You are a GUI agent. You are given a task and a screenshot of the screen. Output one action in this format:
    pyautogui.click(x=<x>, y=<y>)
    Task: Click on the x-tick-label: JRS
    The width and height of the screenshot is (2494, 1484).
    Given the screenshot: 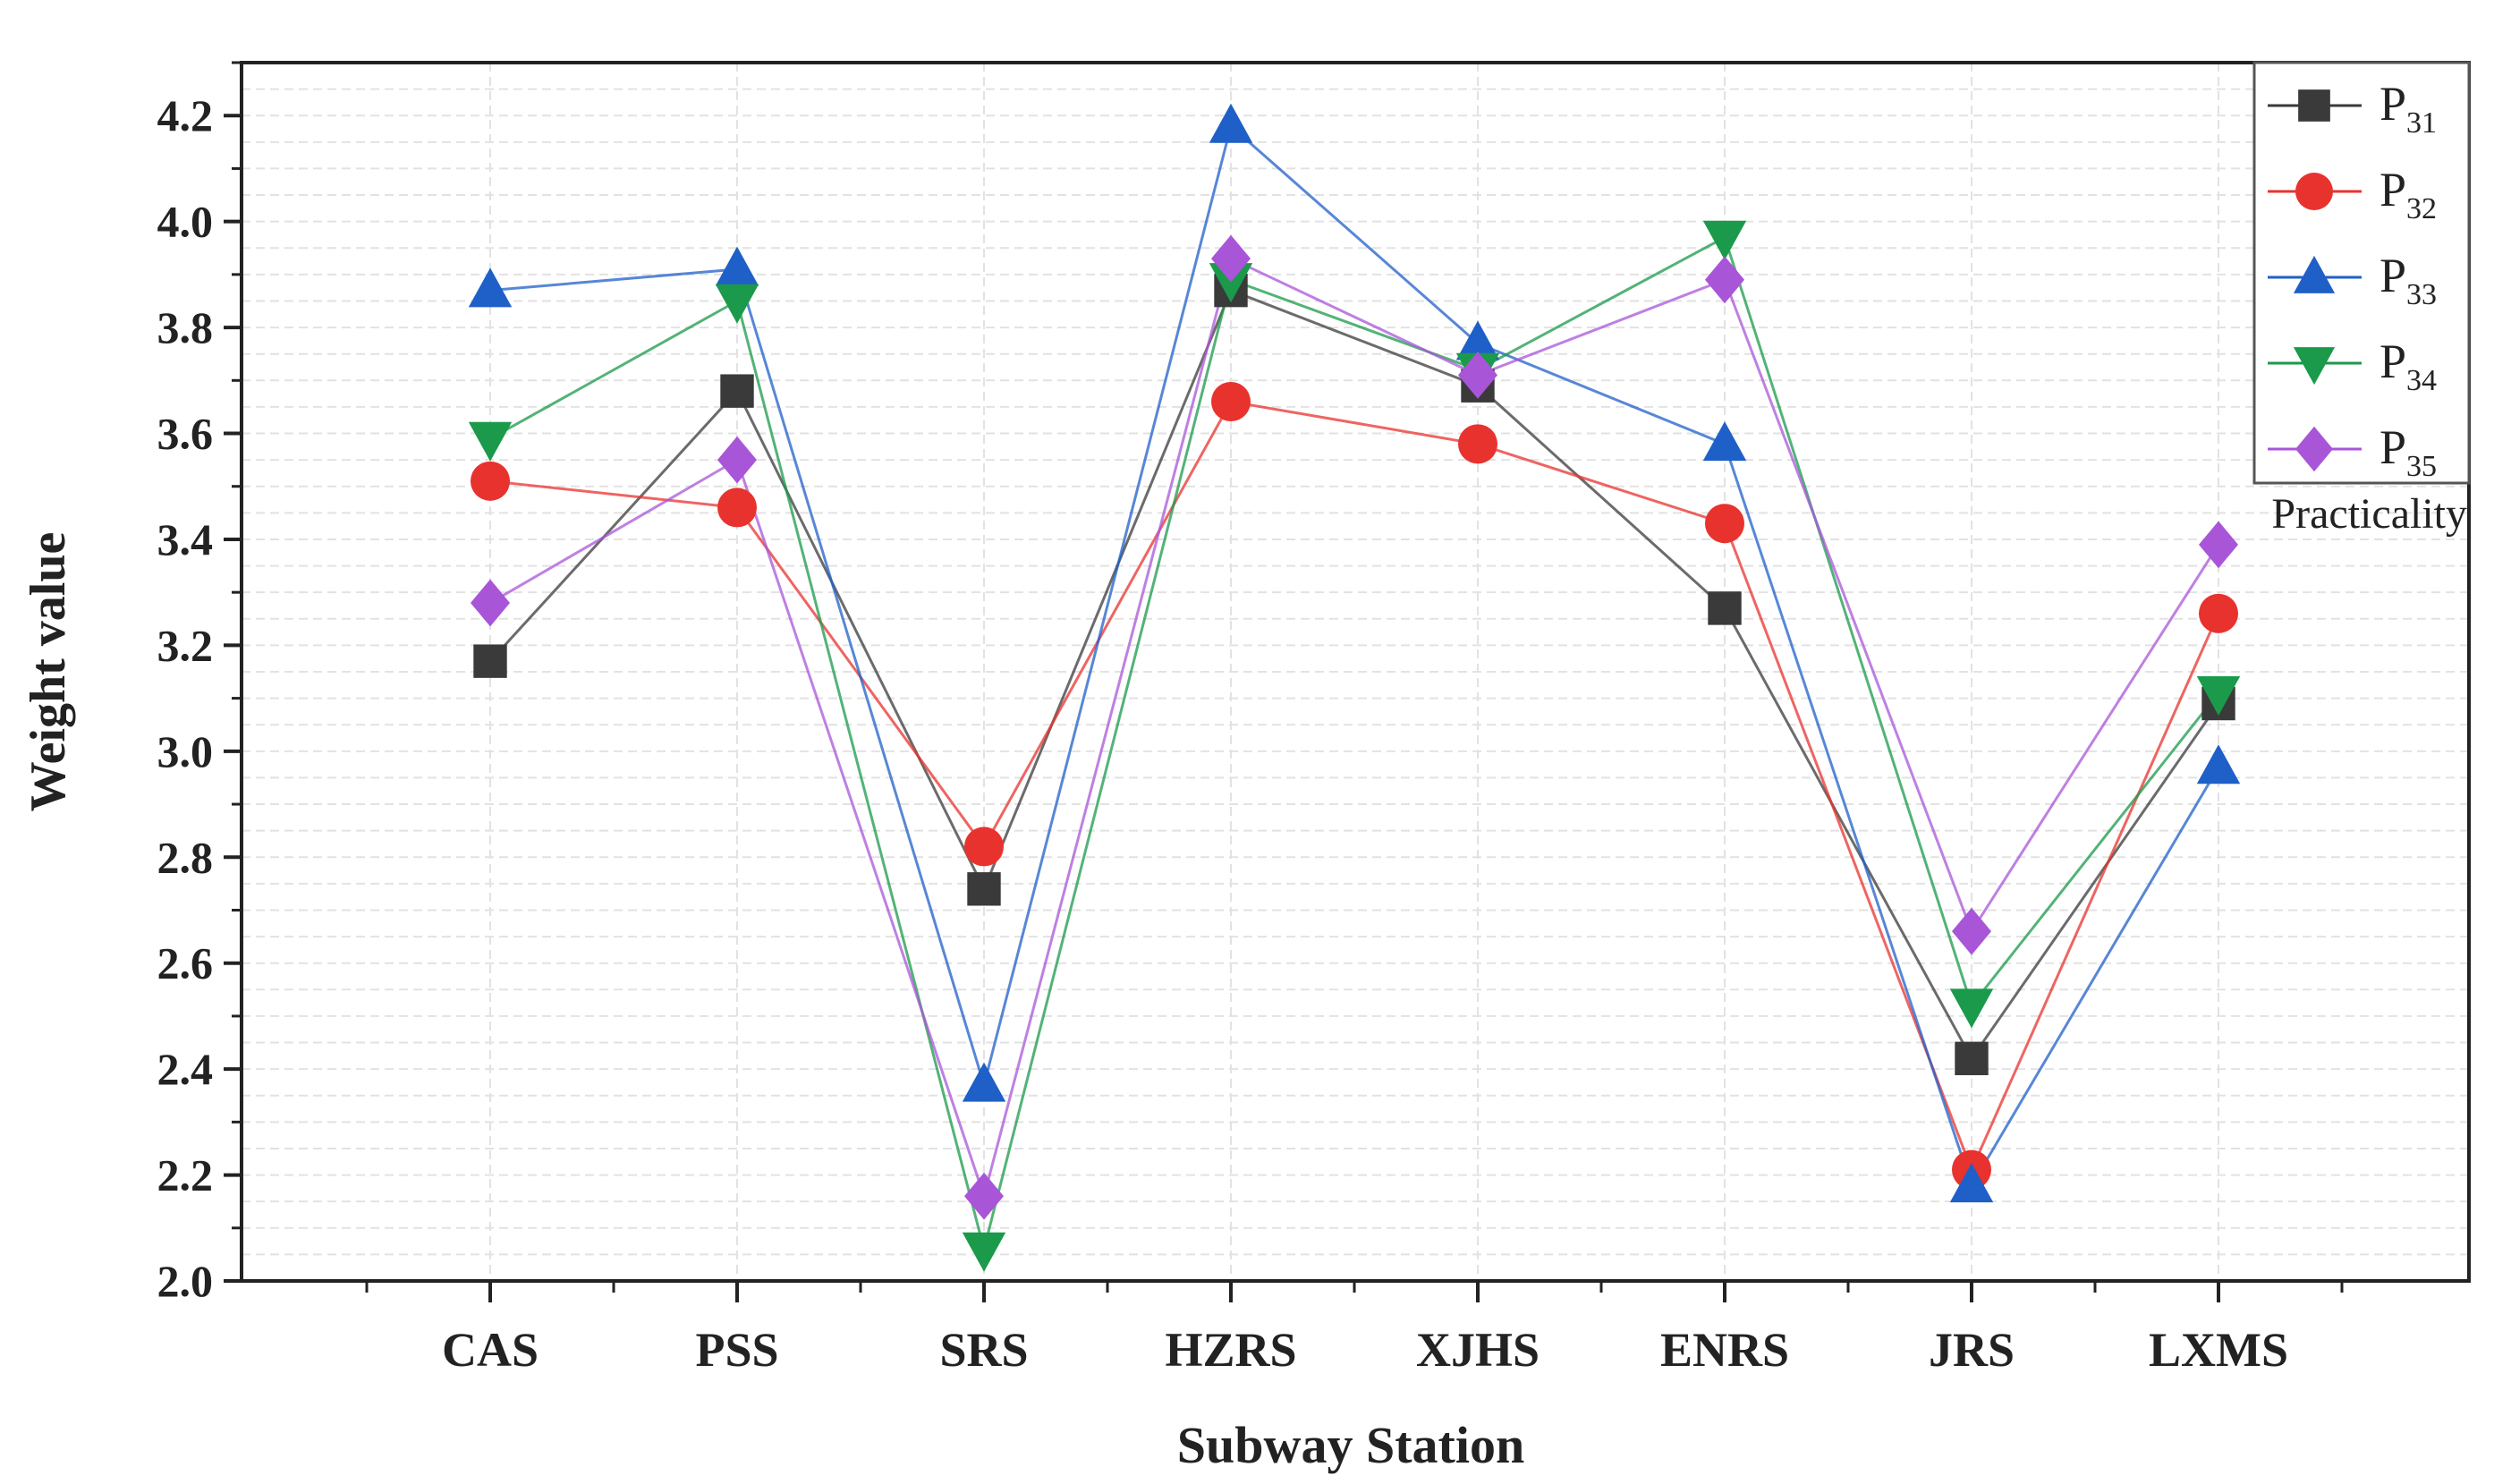 What is the action you would take?
    pyautogui.click(x=1972, y=1350)
    